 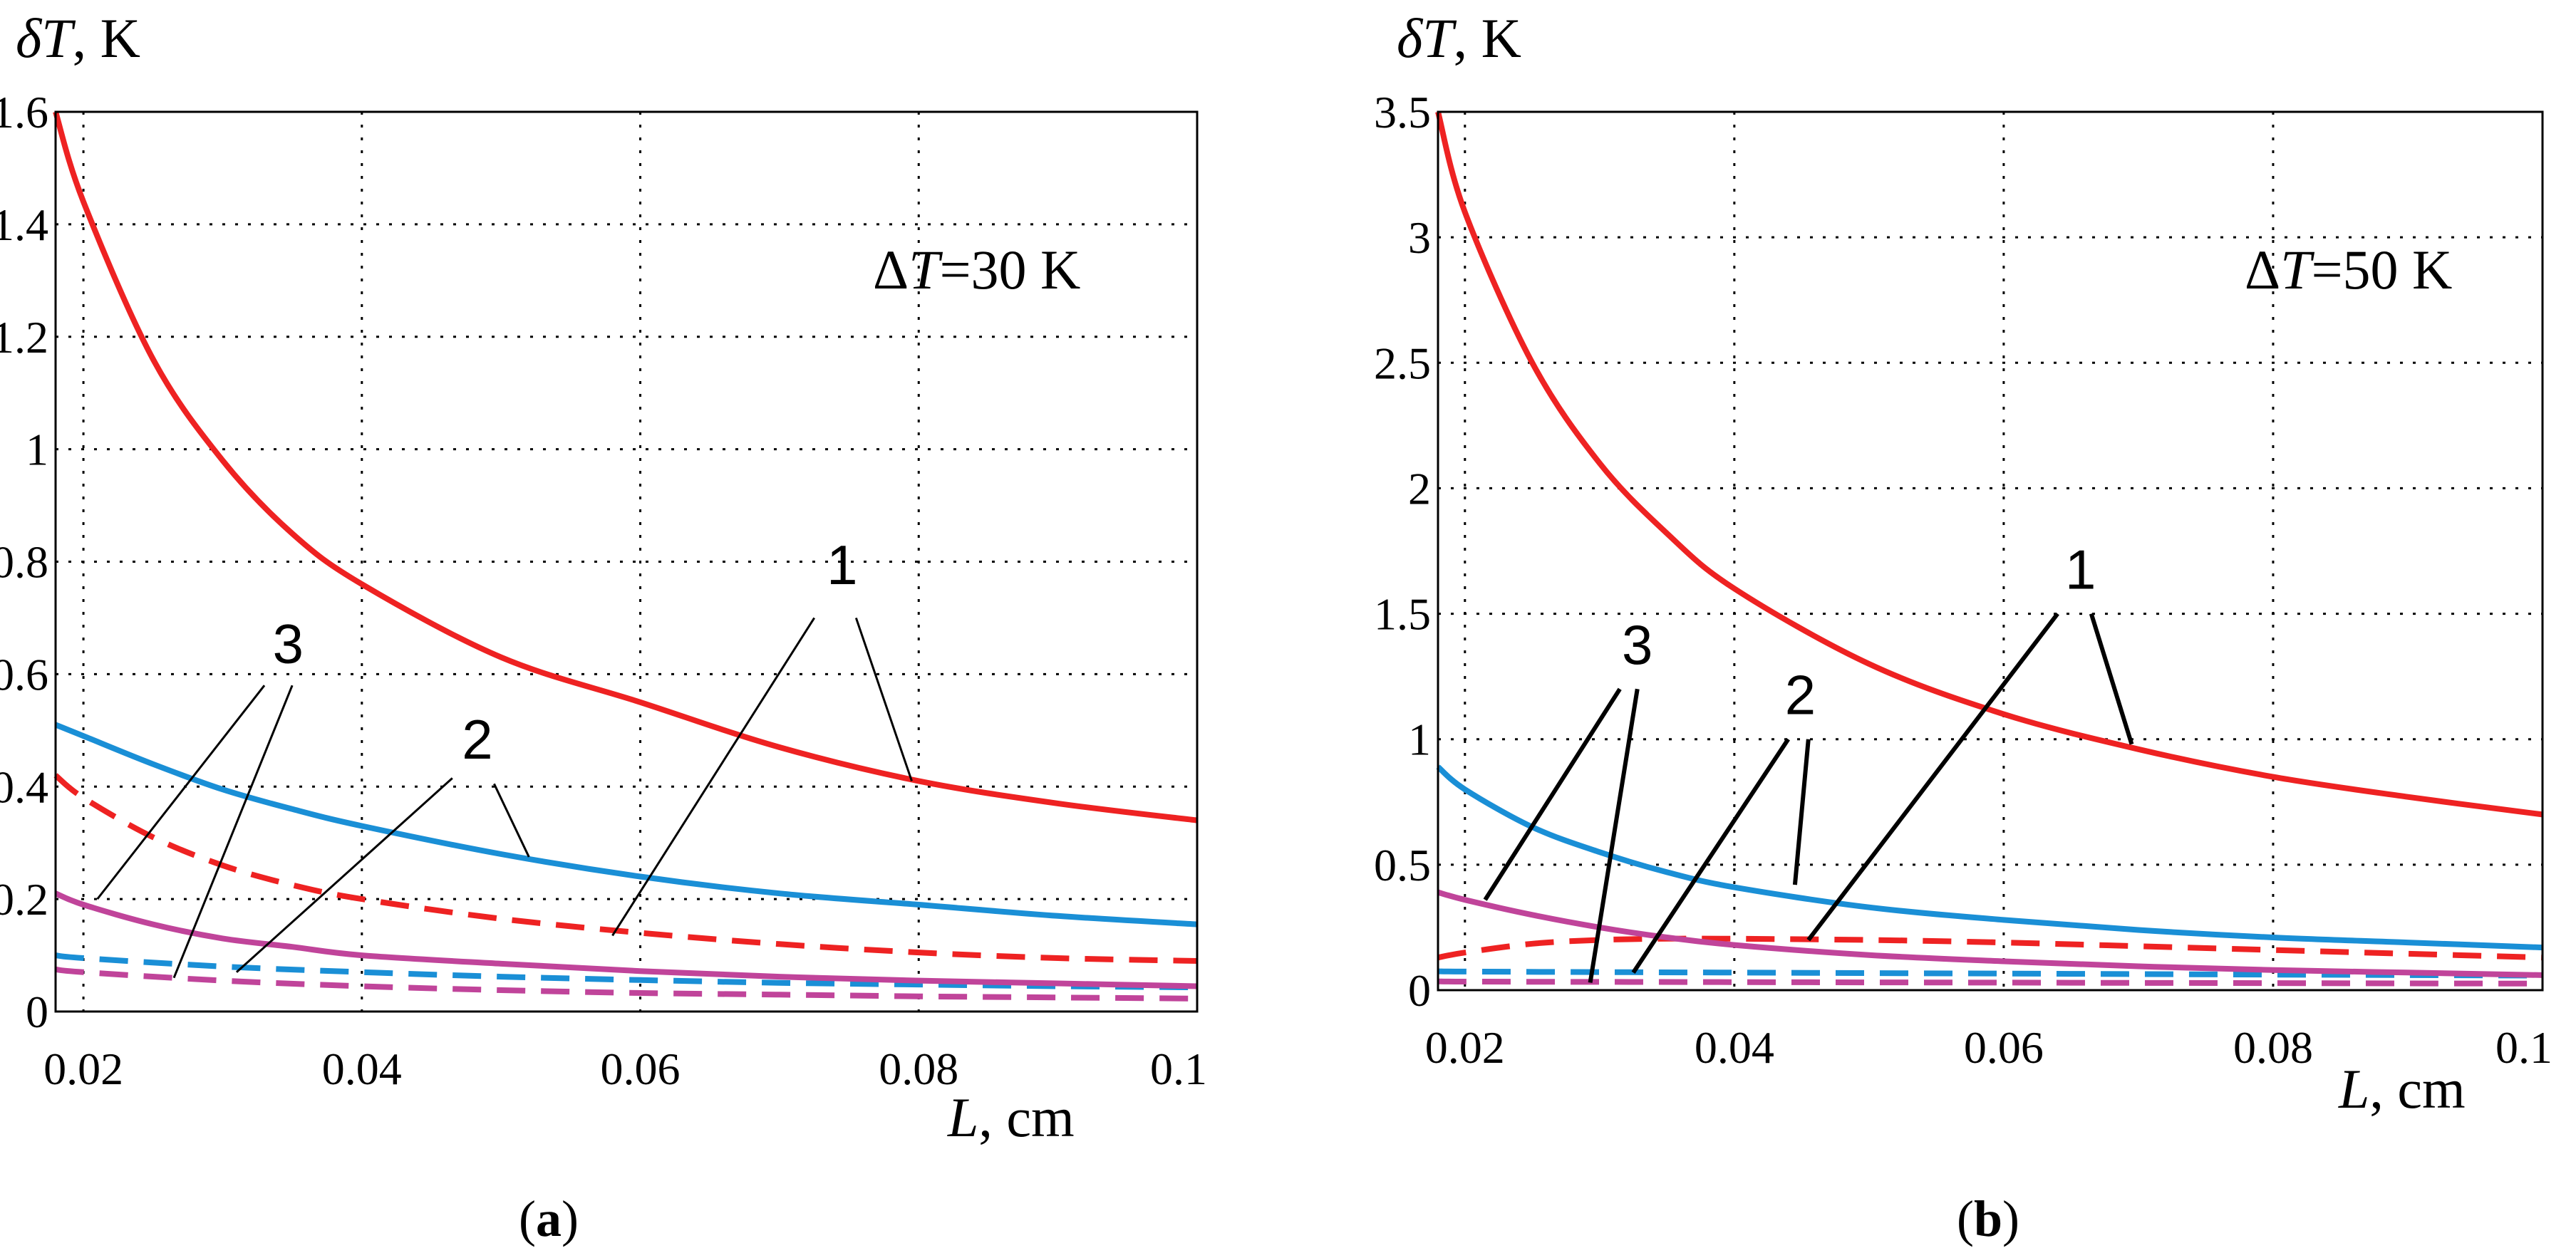 I want to click on panel-b-caption-letter: b, so click(x=1988, y=1218).